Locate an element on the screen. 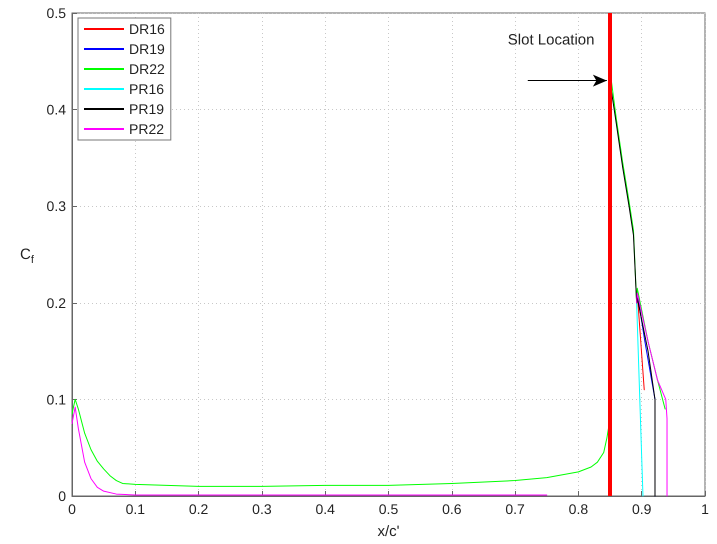  legend-label: DR16 is located at coordinates (147, 29).